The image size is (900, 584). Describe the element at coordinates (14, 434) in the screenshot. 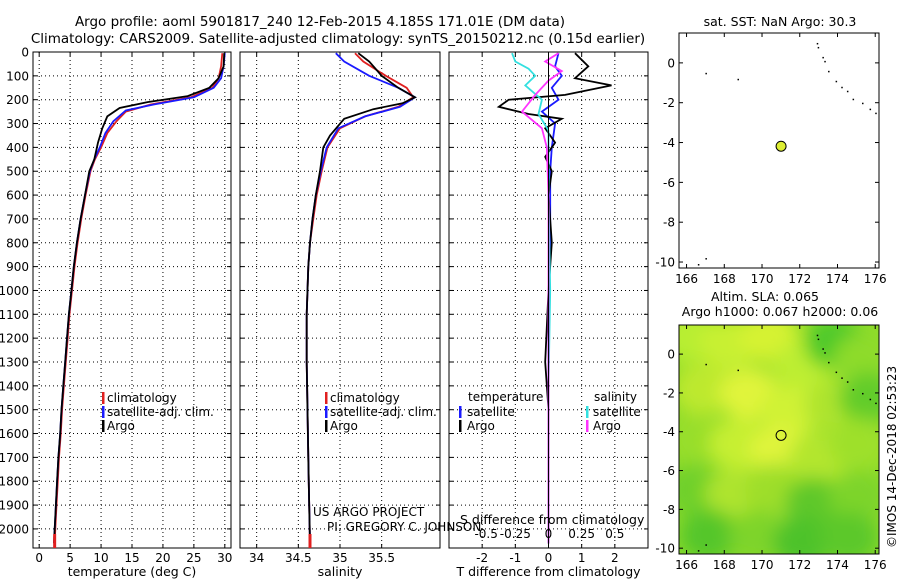

I see `y-tick-label-1600: 1600` at that location.